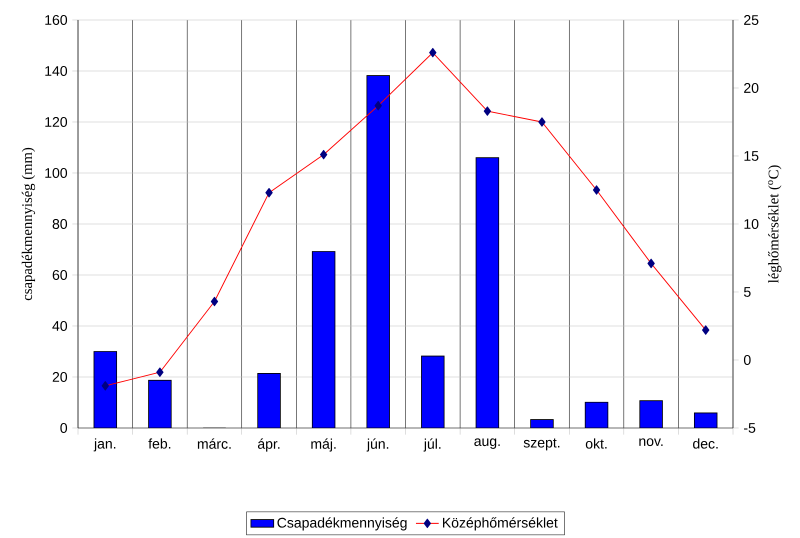  I want to click on x-tick-label: okt., so click(596, 443).